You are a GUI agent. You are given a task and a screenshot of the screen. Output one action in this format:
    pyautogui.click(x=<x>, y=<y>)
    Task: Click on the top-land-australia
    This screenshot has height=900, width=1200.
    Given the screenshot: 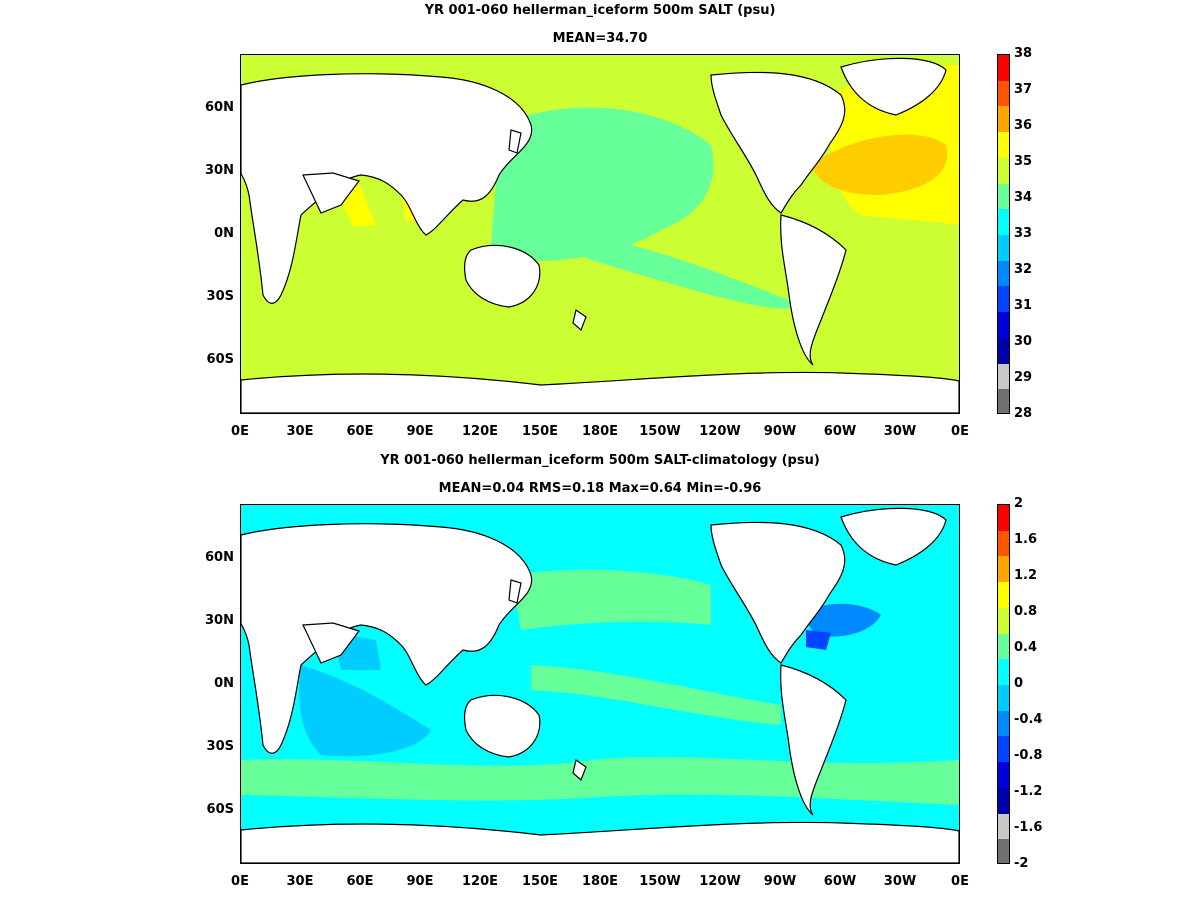 What is the action you would take?
    pyautogui.click(x=502, y=276)
    